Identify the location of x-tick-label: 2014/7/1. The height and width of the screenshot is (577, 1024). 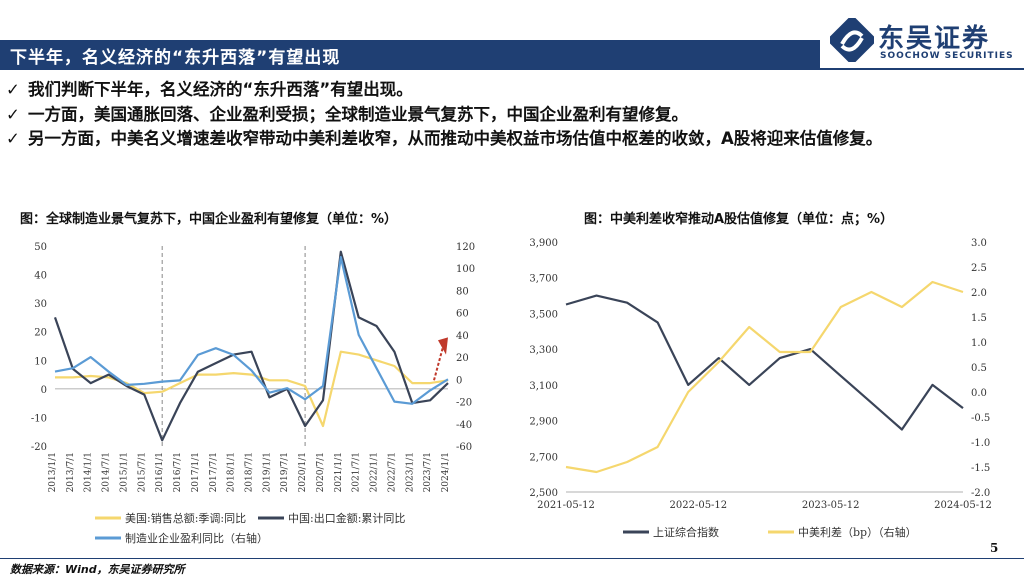
(107, 472).